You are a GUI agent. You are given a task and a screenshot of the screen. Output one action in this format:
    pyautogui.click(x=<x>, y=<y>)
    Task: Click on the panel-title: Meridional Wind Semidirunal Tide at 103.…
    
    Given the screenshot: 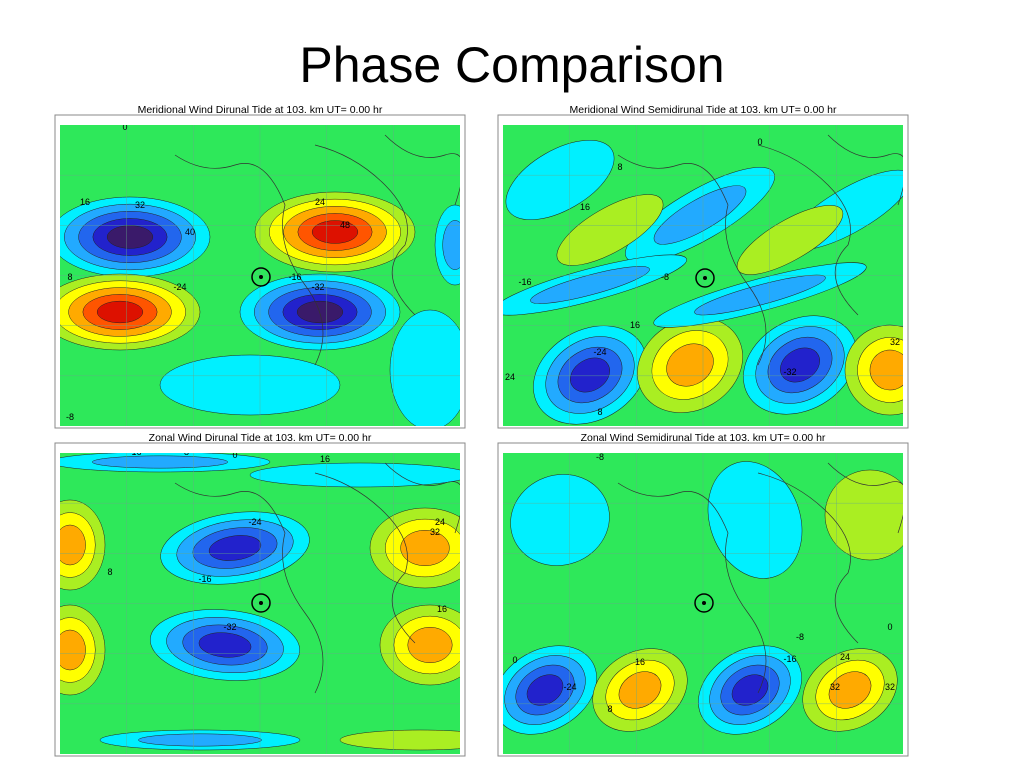 What is the action you would take?
    pyautogui.click(x=703, y=110)
    